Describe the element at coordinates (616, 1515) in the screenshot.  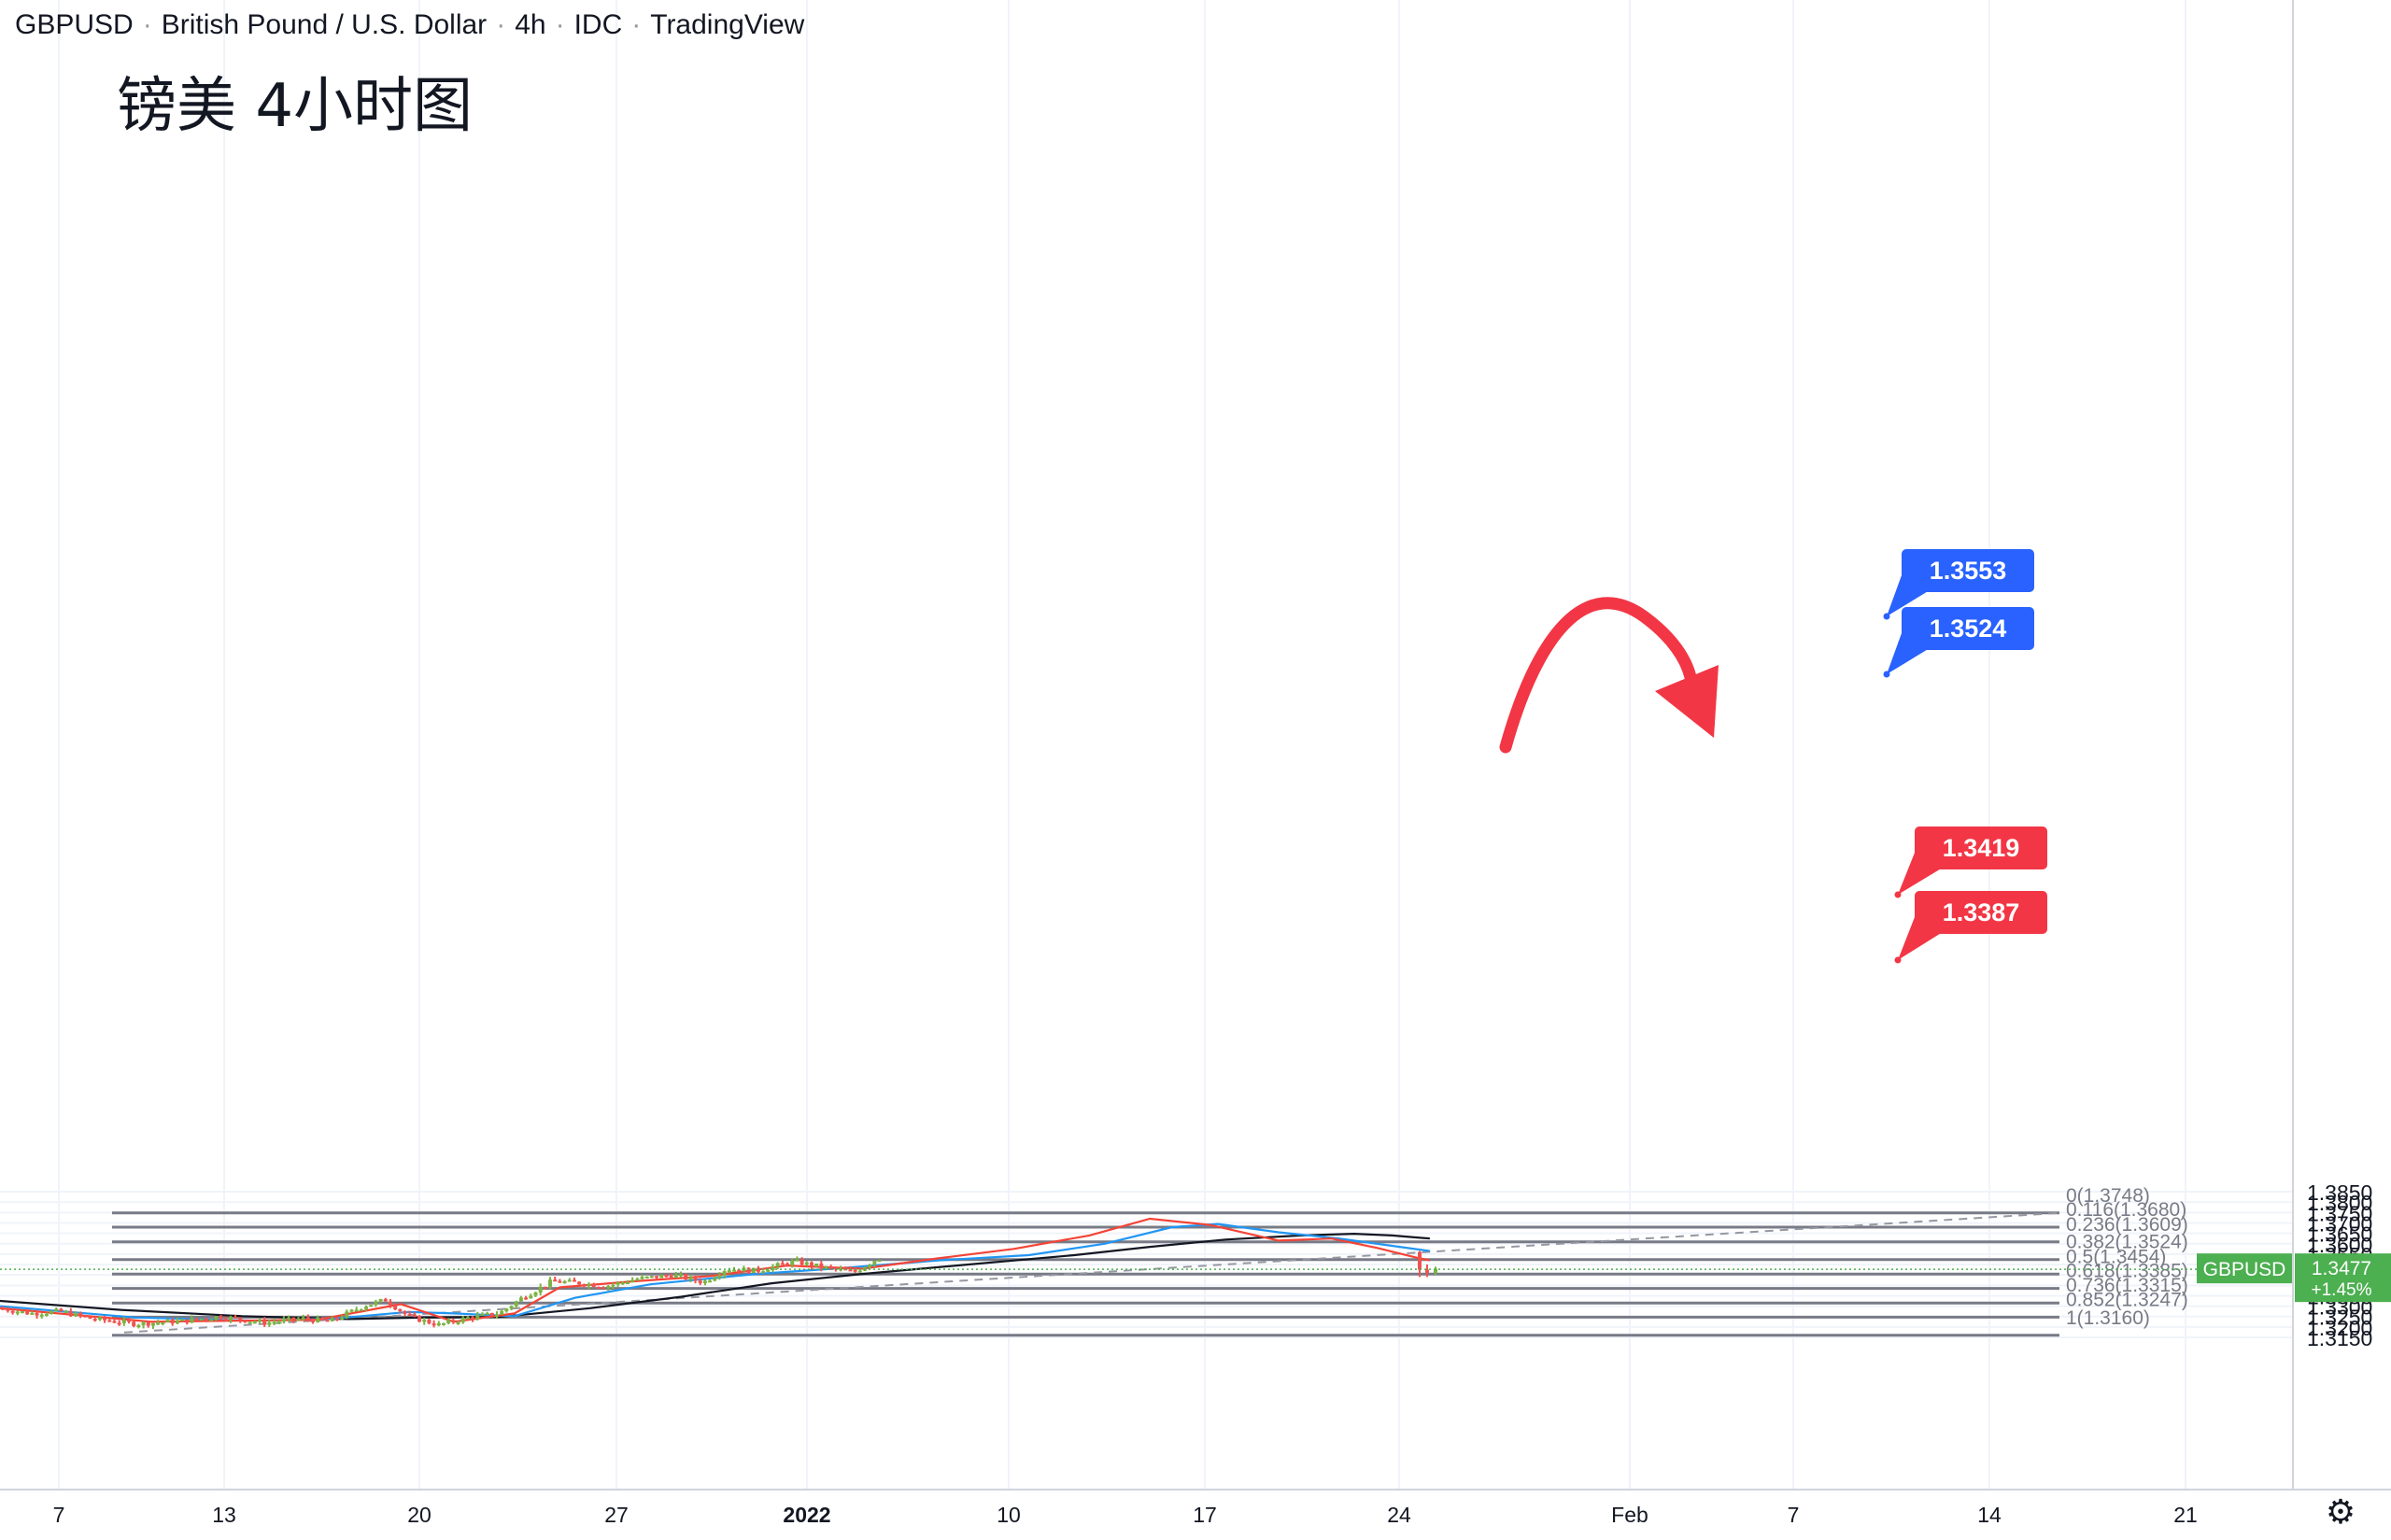
I see `x-tick-label: 27` at that location.